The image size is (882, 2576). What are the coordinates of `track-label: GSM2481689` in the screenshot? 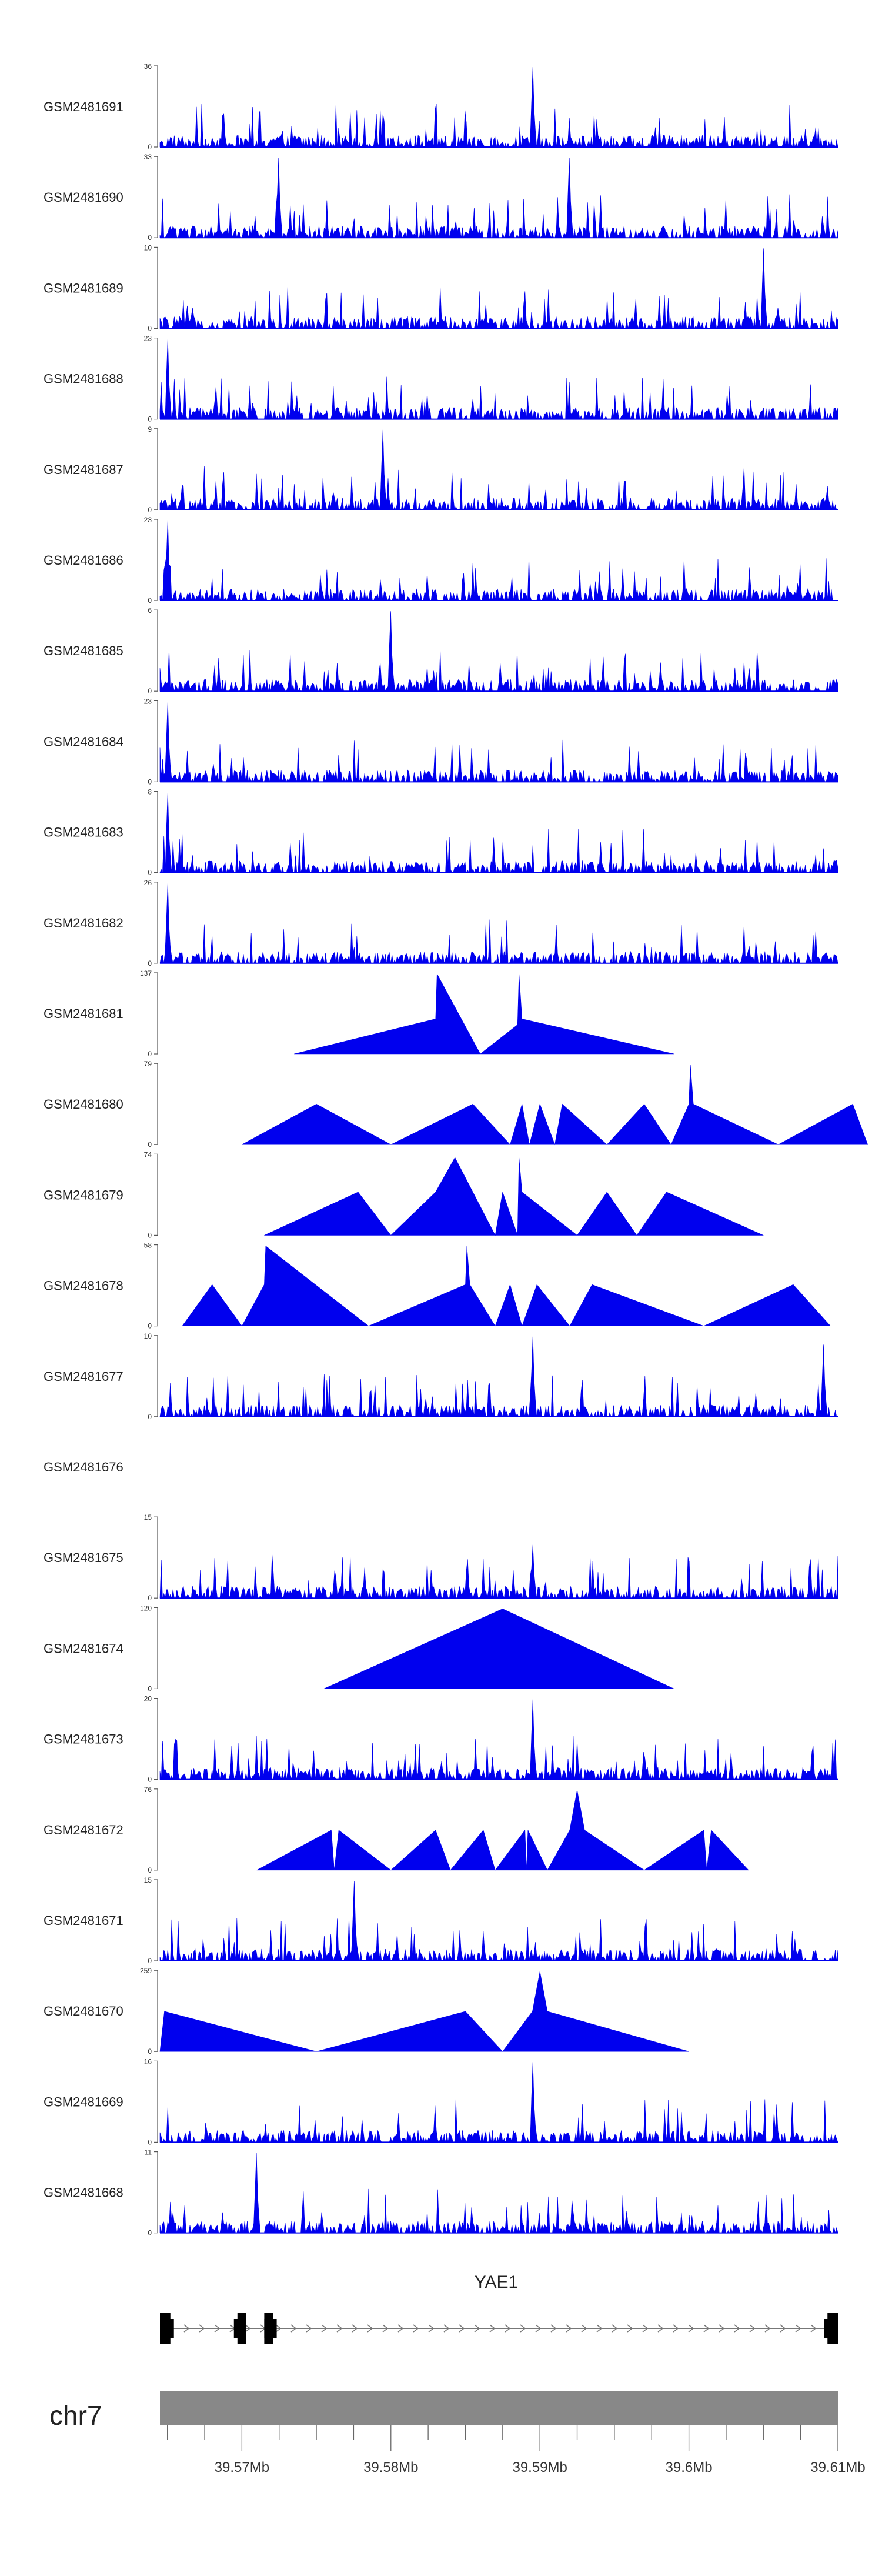 It's located at (83, 288).